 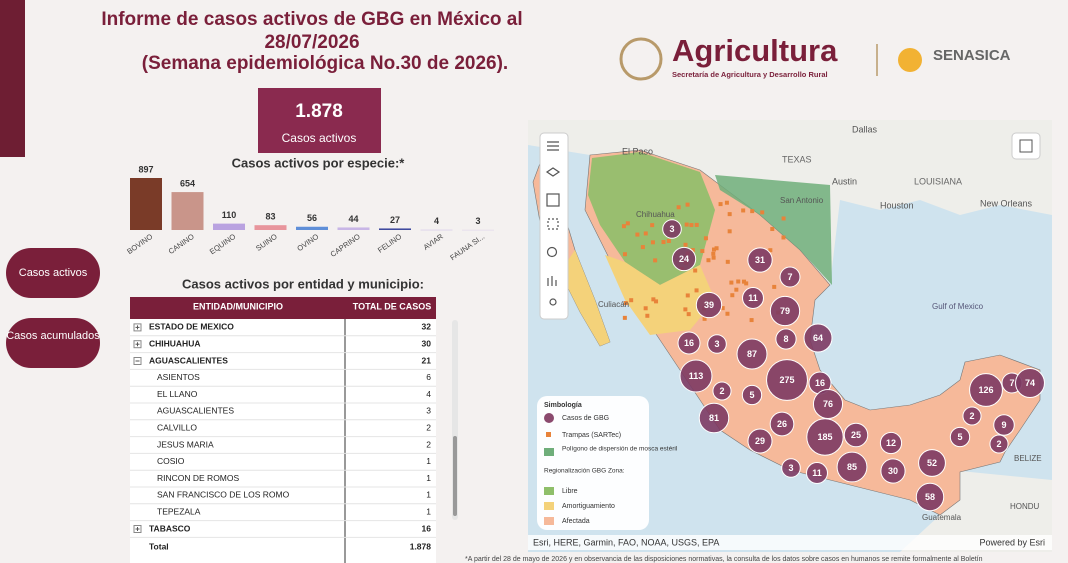 I want to click on place-label: HONDU, so click(x=1025, y=506).